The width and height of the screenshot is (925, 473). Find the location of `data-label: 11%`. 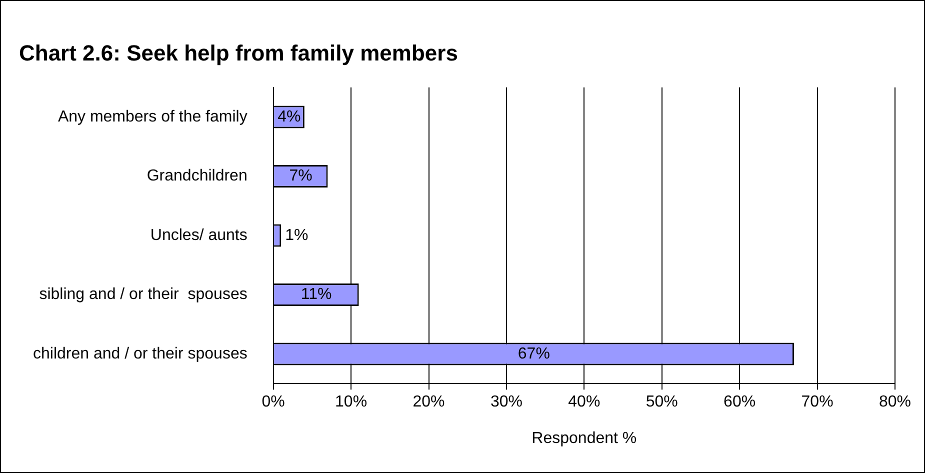

data-label: 11% is located at coordinates (316, 295).